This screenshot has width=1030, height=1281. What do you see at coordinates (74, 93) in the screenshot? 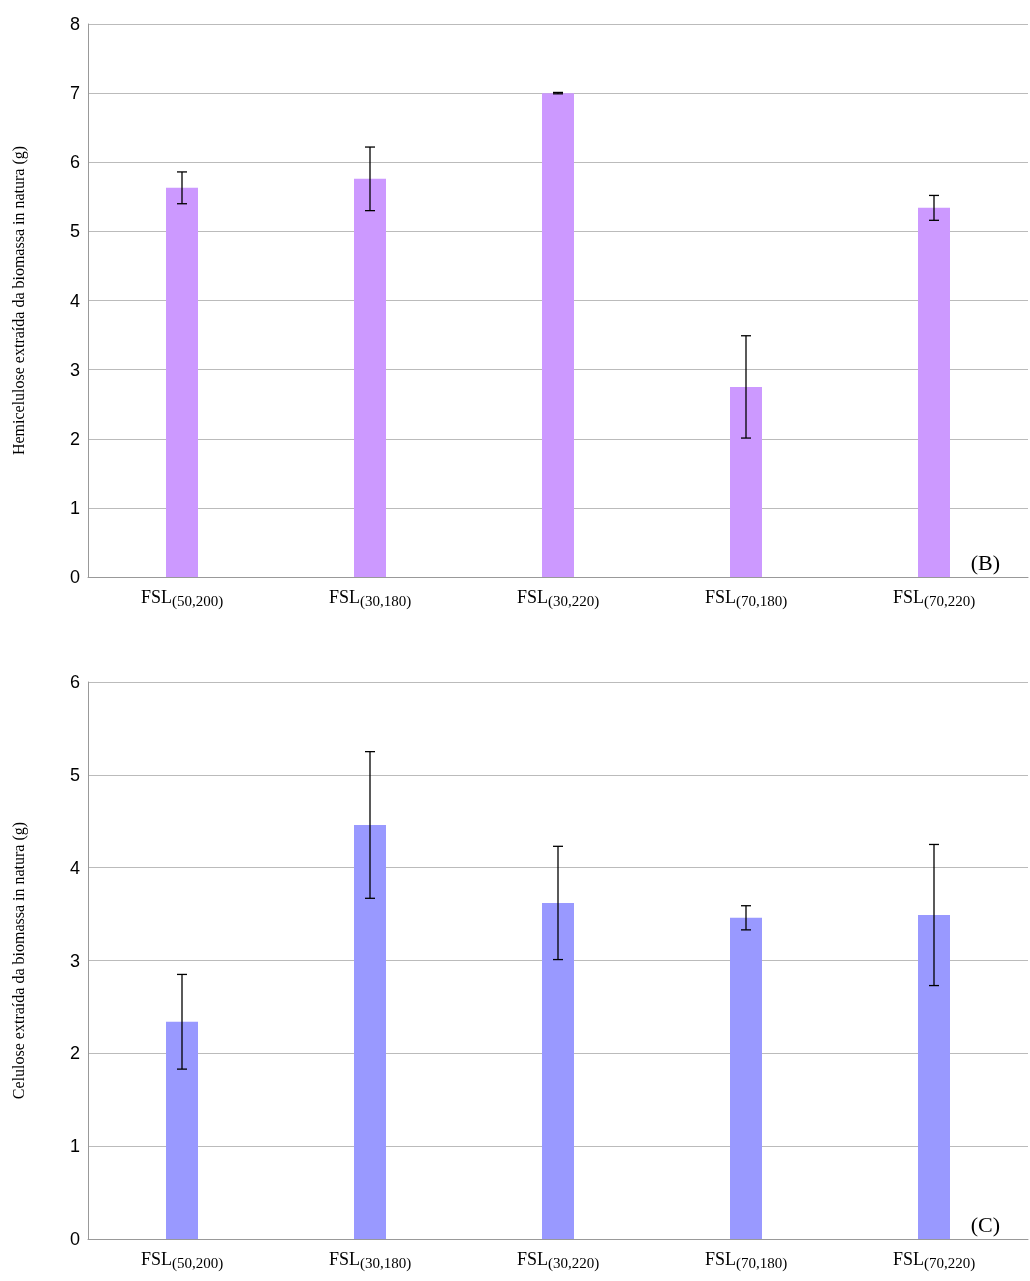
I see `y-tick-label: 7` at bounding box center [74, 93].